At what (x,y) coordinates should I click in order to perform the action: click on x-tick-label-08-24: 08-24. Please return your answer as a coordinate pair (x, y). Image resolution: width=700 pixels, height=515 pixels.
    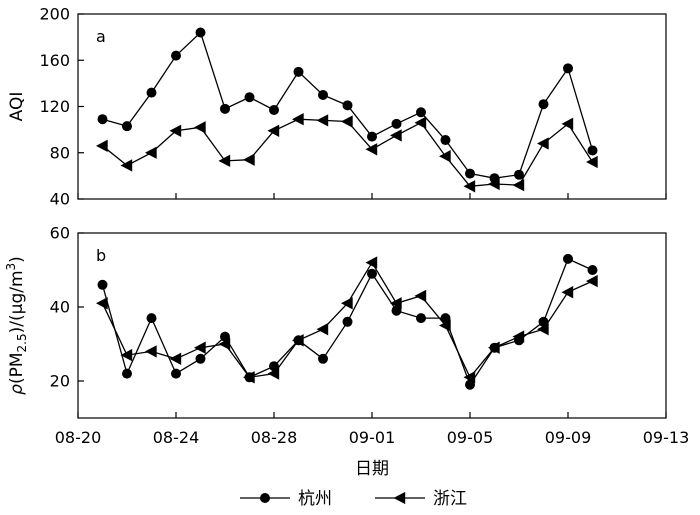
    Looking at the image, I should click on (176, 437).